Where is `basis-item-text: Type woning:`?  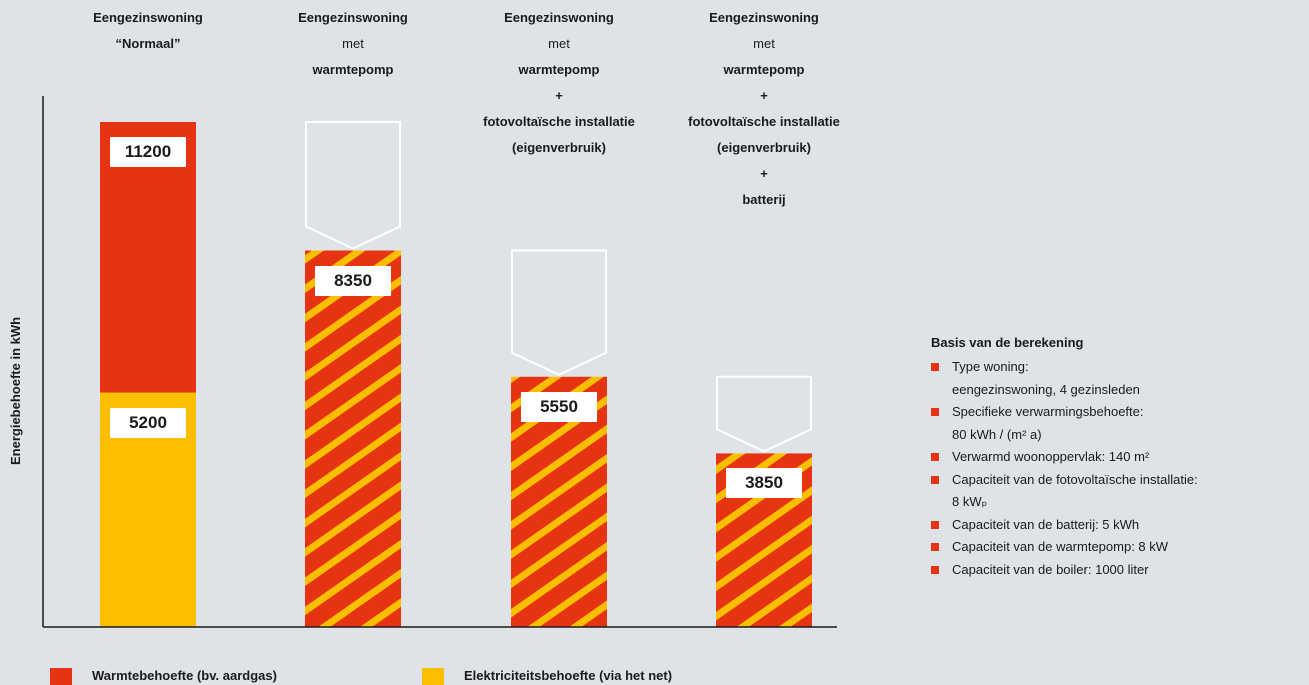
basis-item-text: Type woning: is located at coordinates (990, 366).